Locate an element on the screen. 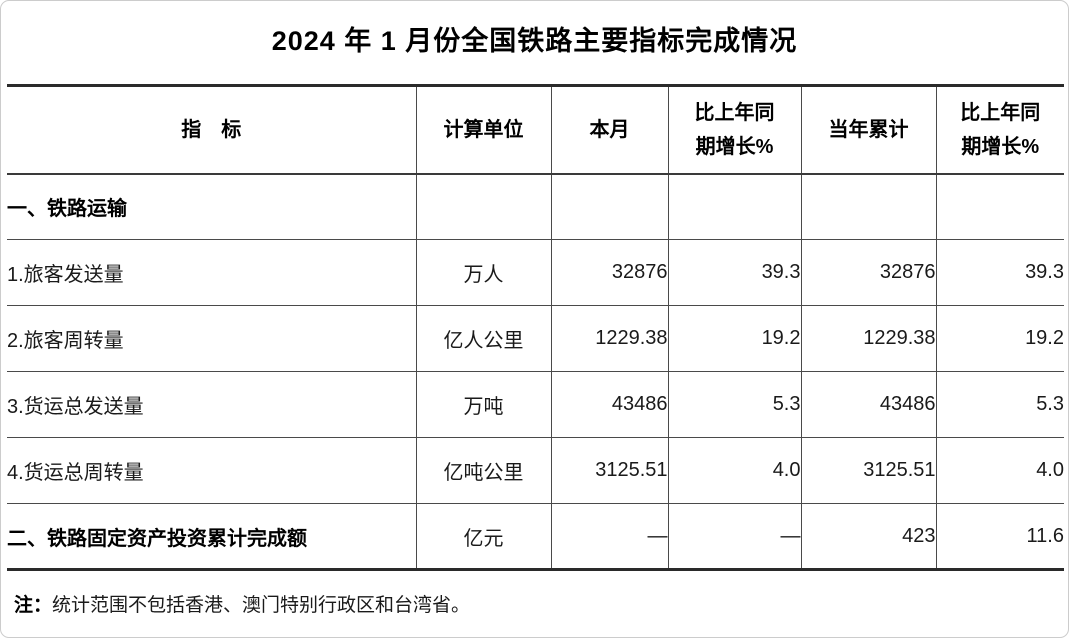 Image resolution: width=1069 pixels, height=638 pixels. header-row: 指 标 计算单位 本月 比上年同期增长% 当年累计 比上年同期增长% is located at coordinates (535, 130).